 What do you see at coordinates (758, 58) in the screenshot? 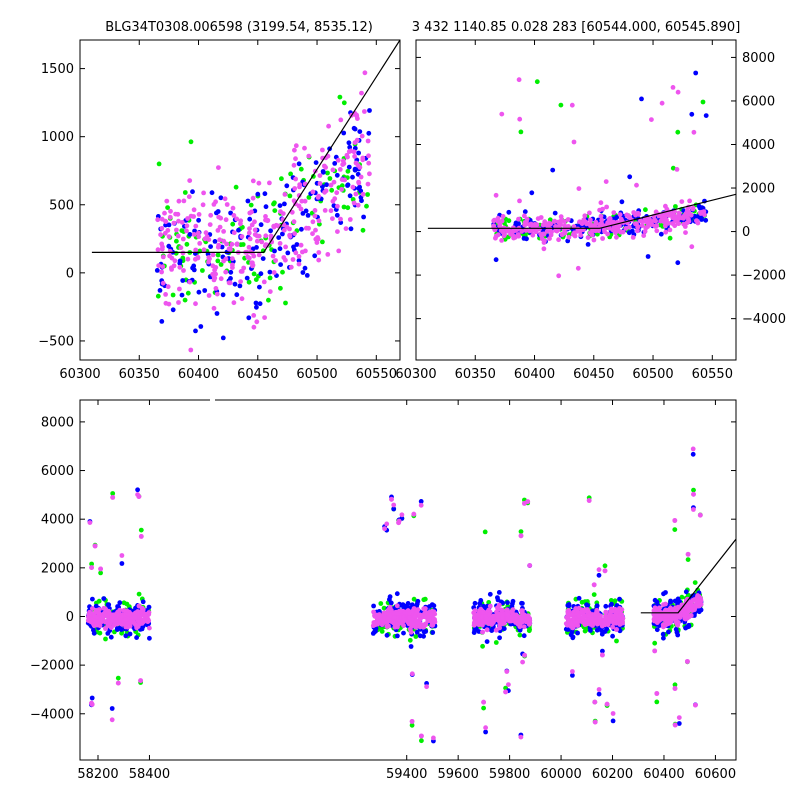
I see `y-tick-label: 8000` at bounding box center [758, 58].